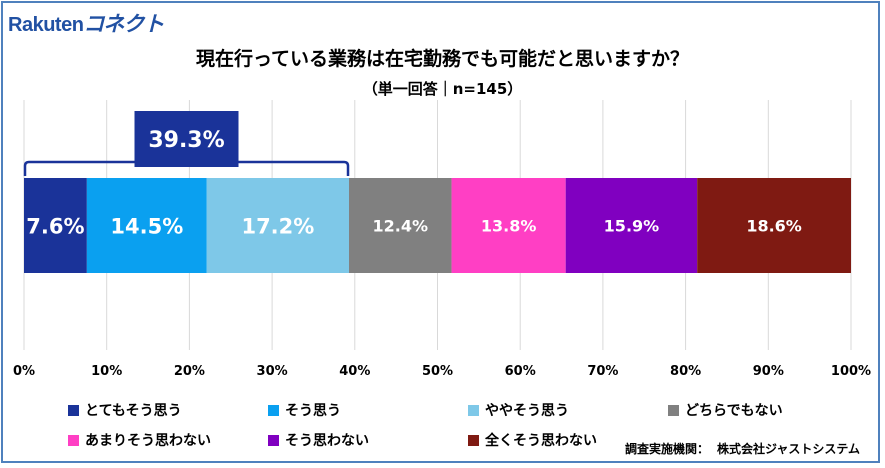  I want to click on source-note: 調査実施機関： 株式会社ジャストシステム, so click(742, 448).